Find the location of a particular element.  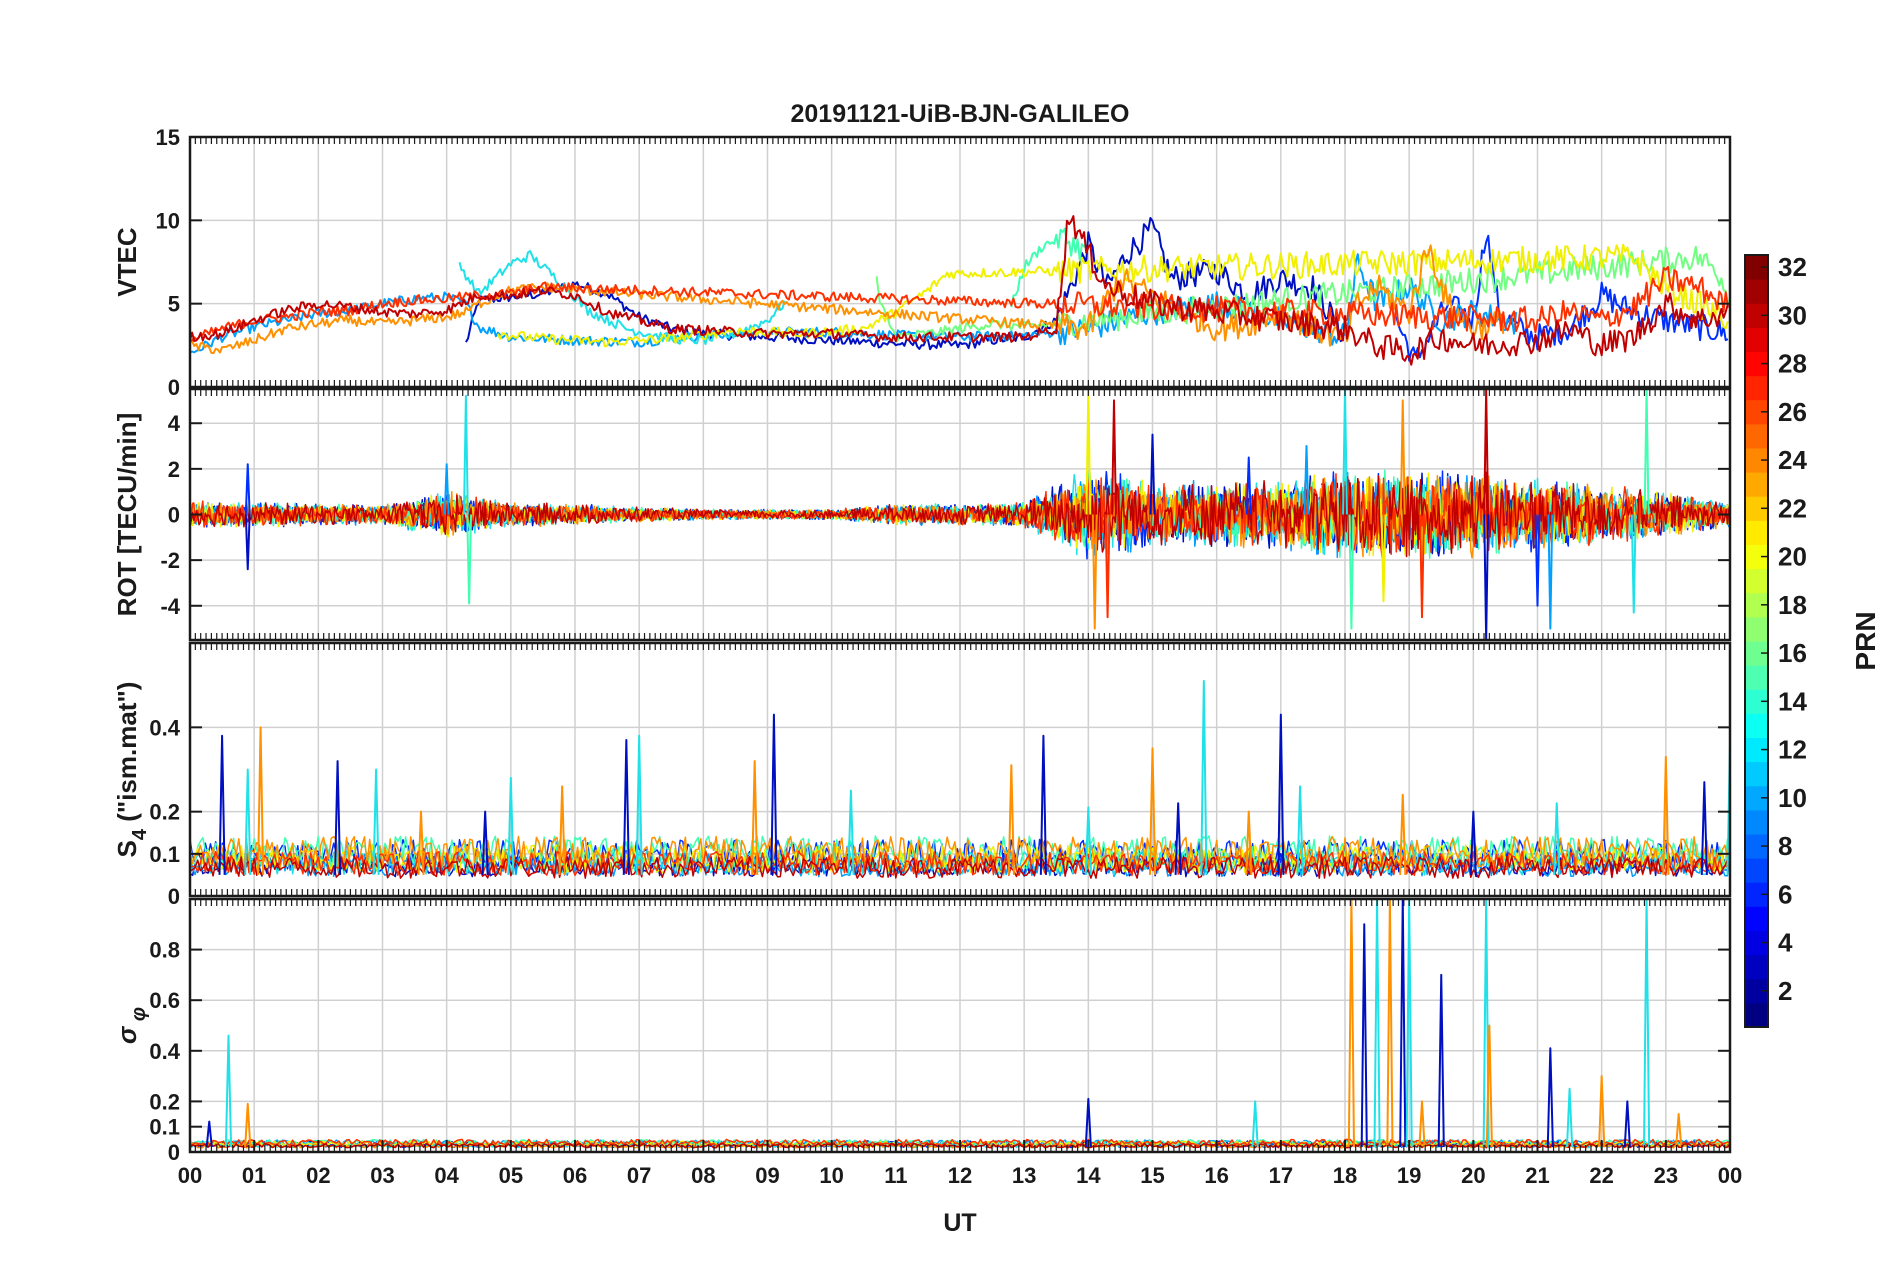

x-tick-label: 10 is located at coordinates (831, 1175).